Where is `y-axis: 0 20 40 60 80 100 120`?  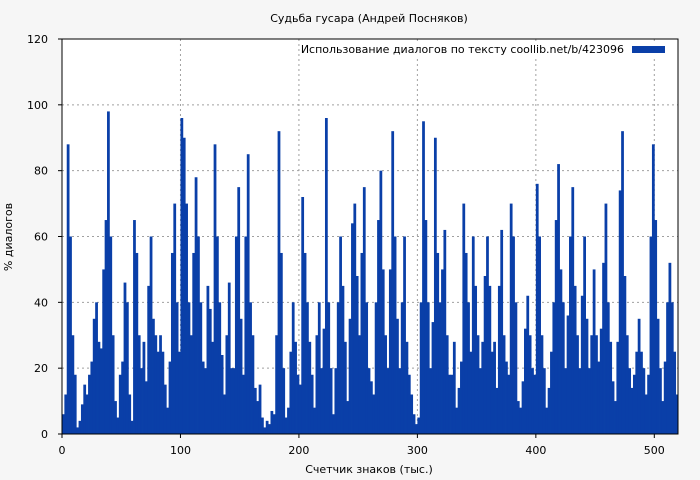
y-axis: 0 20 40 60 80 100 120 is located at coordinates (44, 237).